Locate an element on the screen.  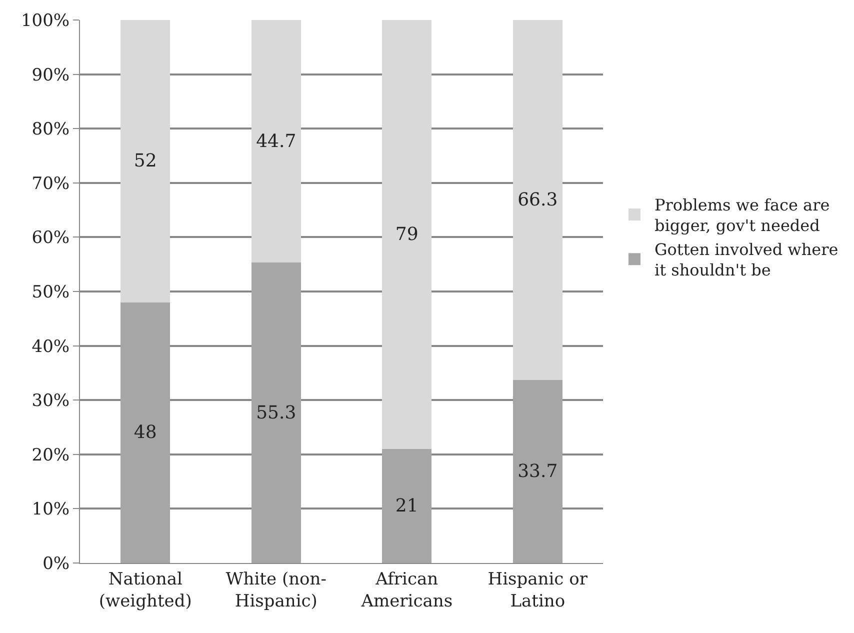
y-tick-label: 50% is located at coordinates (51, 292).